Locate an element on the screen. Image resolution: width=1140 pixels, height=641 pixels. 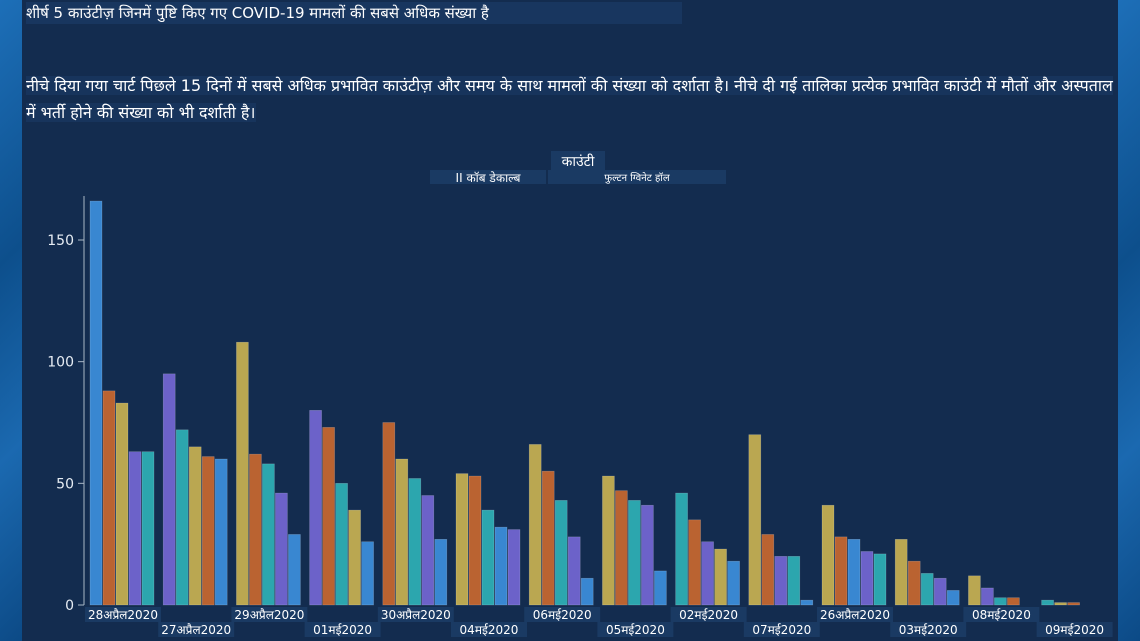
y-tick-label: 100 is located at coordinates (60, 363).